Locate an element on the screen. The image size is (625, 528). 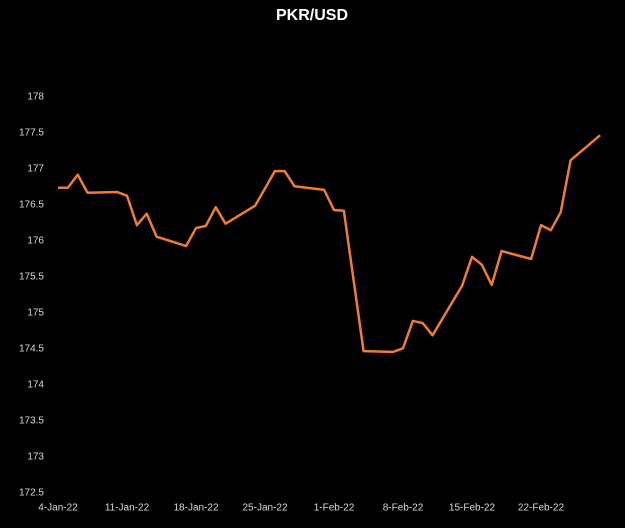
x-tick-label: 15-Feb-22 is located at coordinates (472, 508).